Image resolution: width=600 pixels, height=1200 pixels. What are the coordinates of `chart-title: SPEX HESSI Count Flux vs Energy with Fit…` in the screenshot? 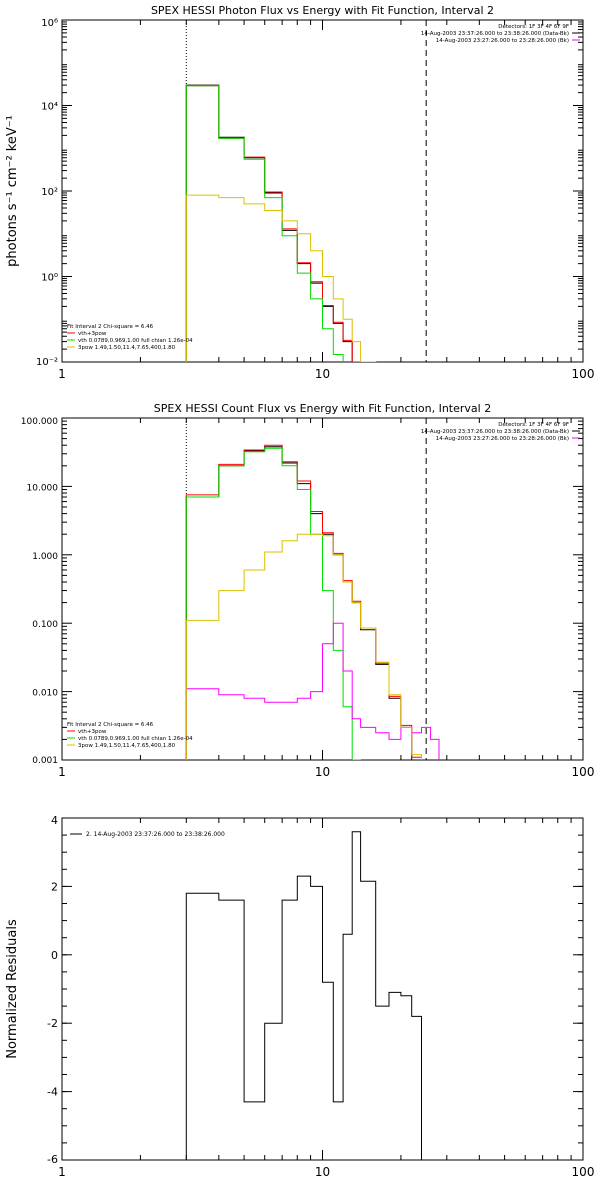 It's located at (322, 408).